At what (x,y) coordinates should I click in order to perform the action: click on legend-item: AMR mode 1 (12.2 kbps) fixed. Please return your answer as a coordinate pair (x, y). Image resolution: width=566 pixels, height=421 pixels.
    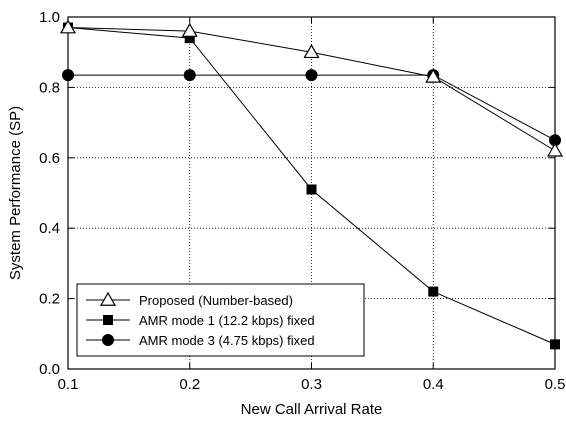
    Looking at the image, I should click on (200, 320).